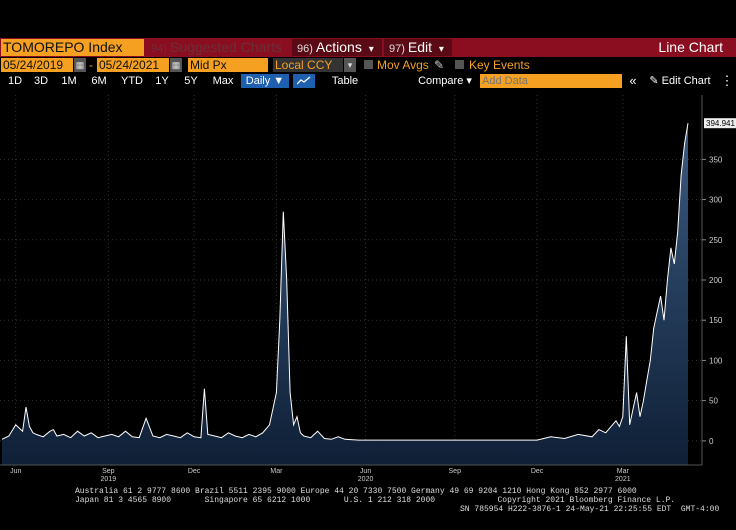 This screenshot has width=736, height=530. I want to click on end-date-calendar-icon: ▦, so click(176, 65).